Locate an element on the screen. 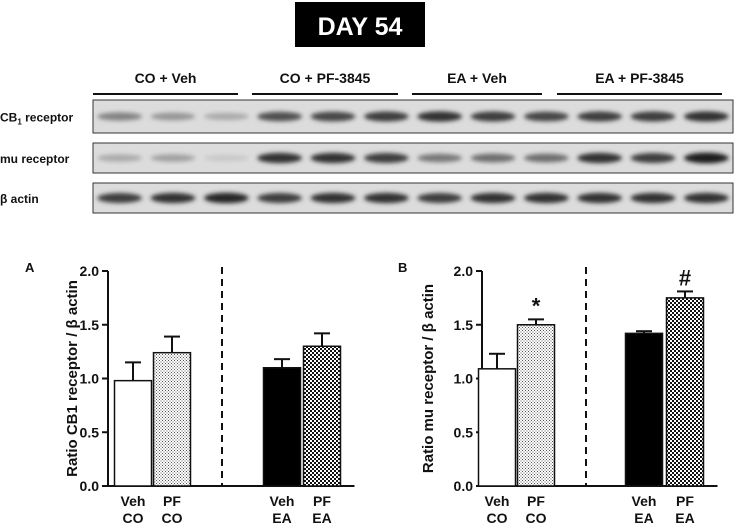  y-axis-label: Ratio mu receptor / β actin is located at coordinates (428, 378).